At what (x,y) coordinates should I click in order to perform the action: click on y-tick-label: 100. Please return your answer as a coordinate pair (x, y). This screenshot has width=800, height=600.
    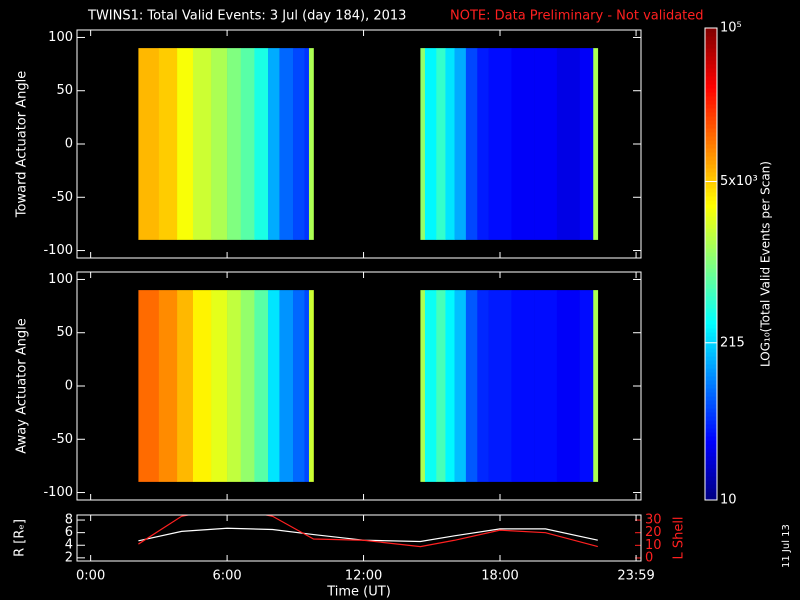
    Looking at the image, I should click on (60, 279).